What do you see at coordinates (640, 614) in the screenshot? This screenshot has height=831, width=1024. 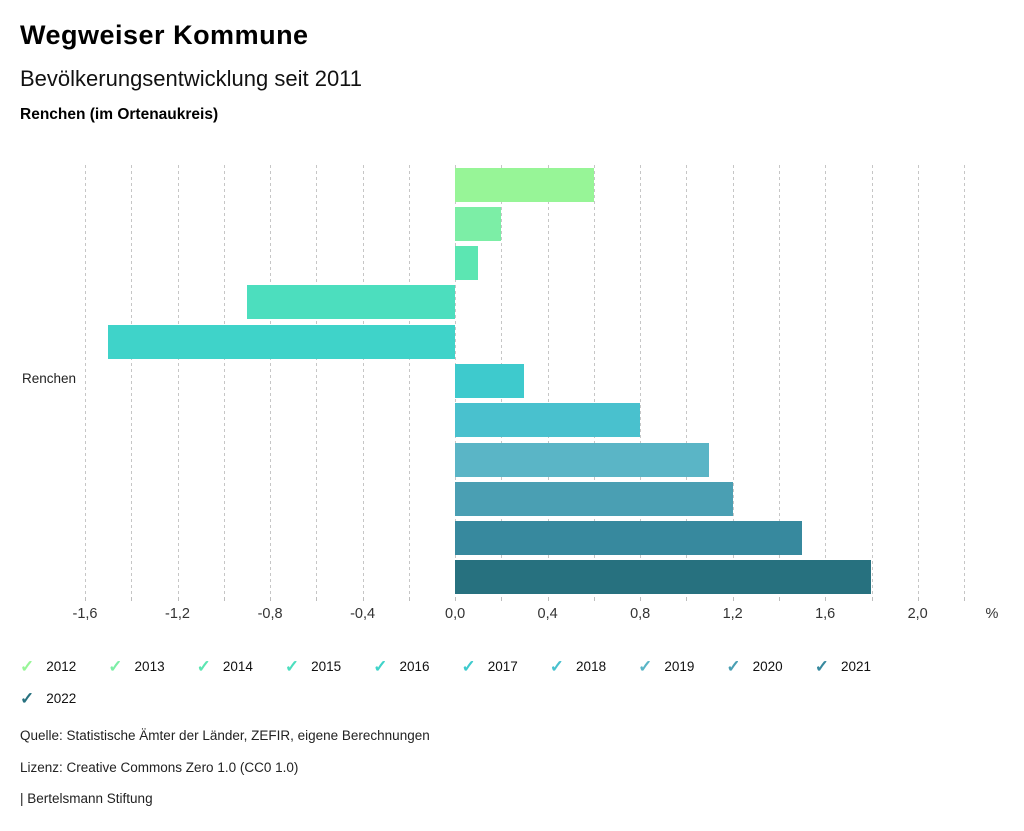 I see `x-axis-tick-label: 0,8` at bounding box center [640, 614].